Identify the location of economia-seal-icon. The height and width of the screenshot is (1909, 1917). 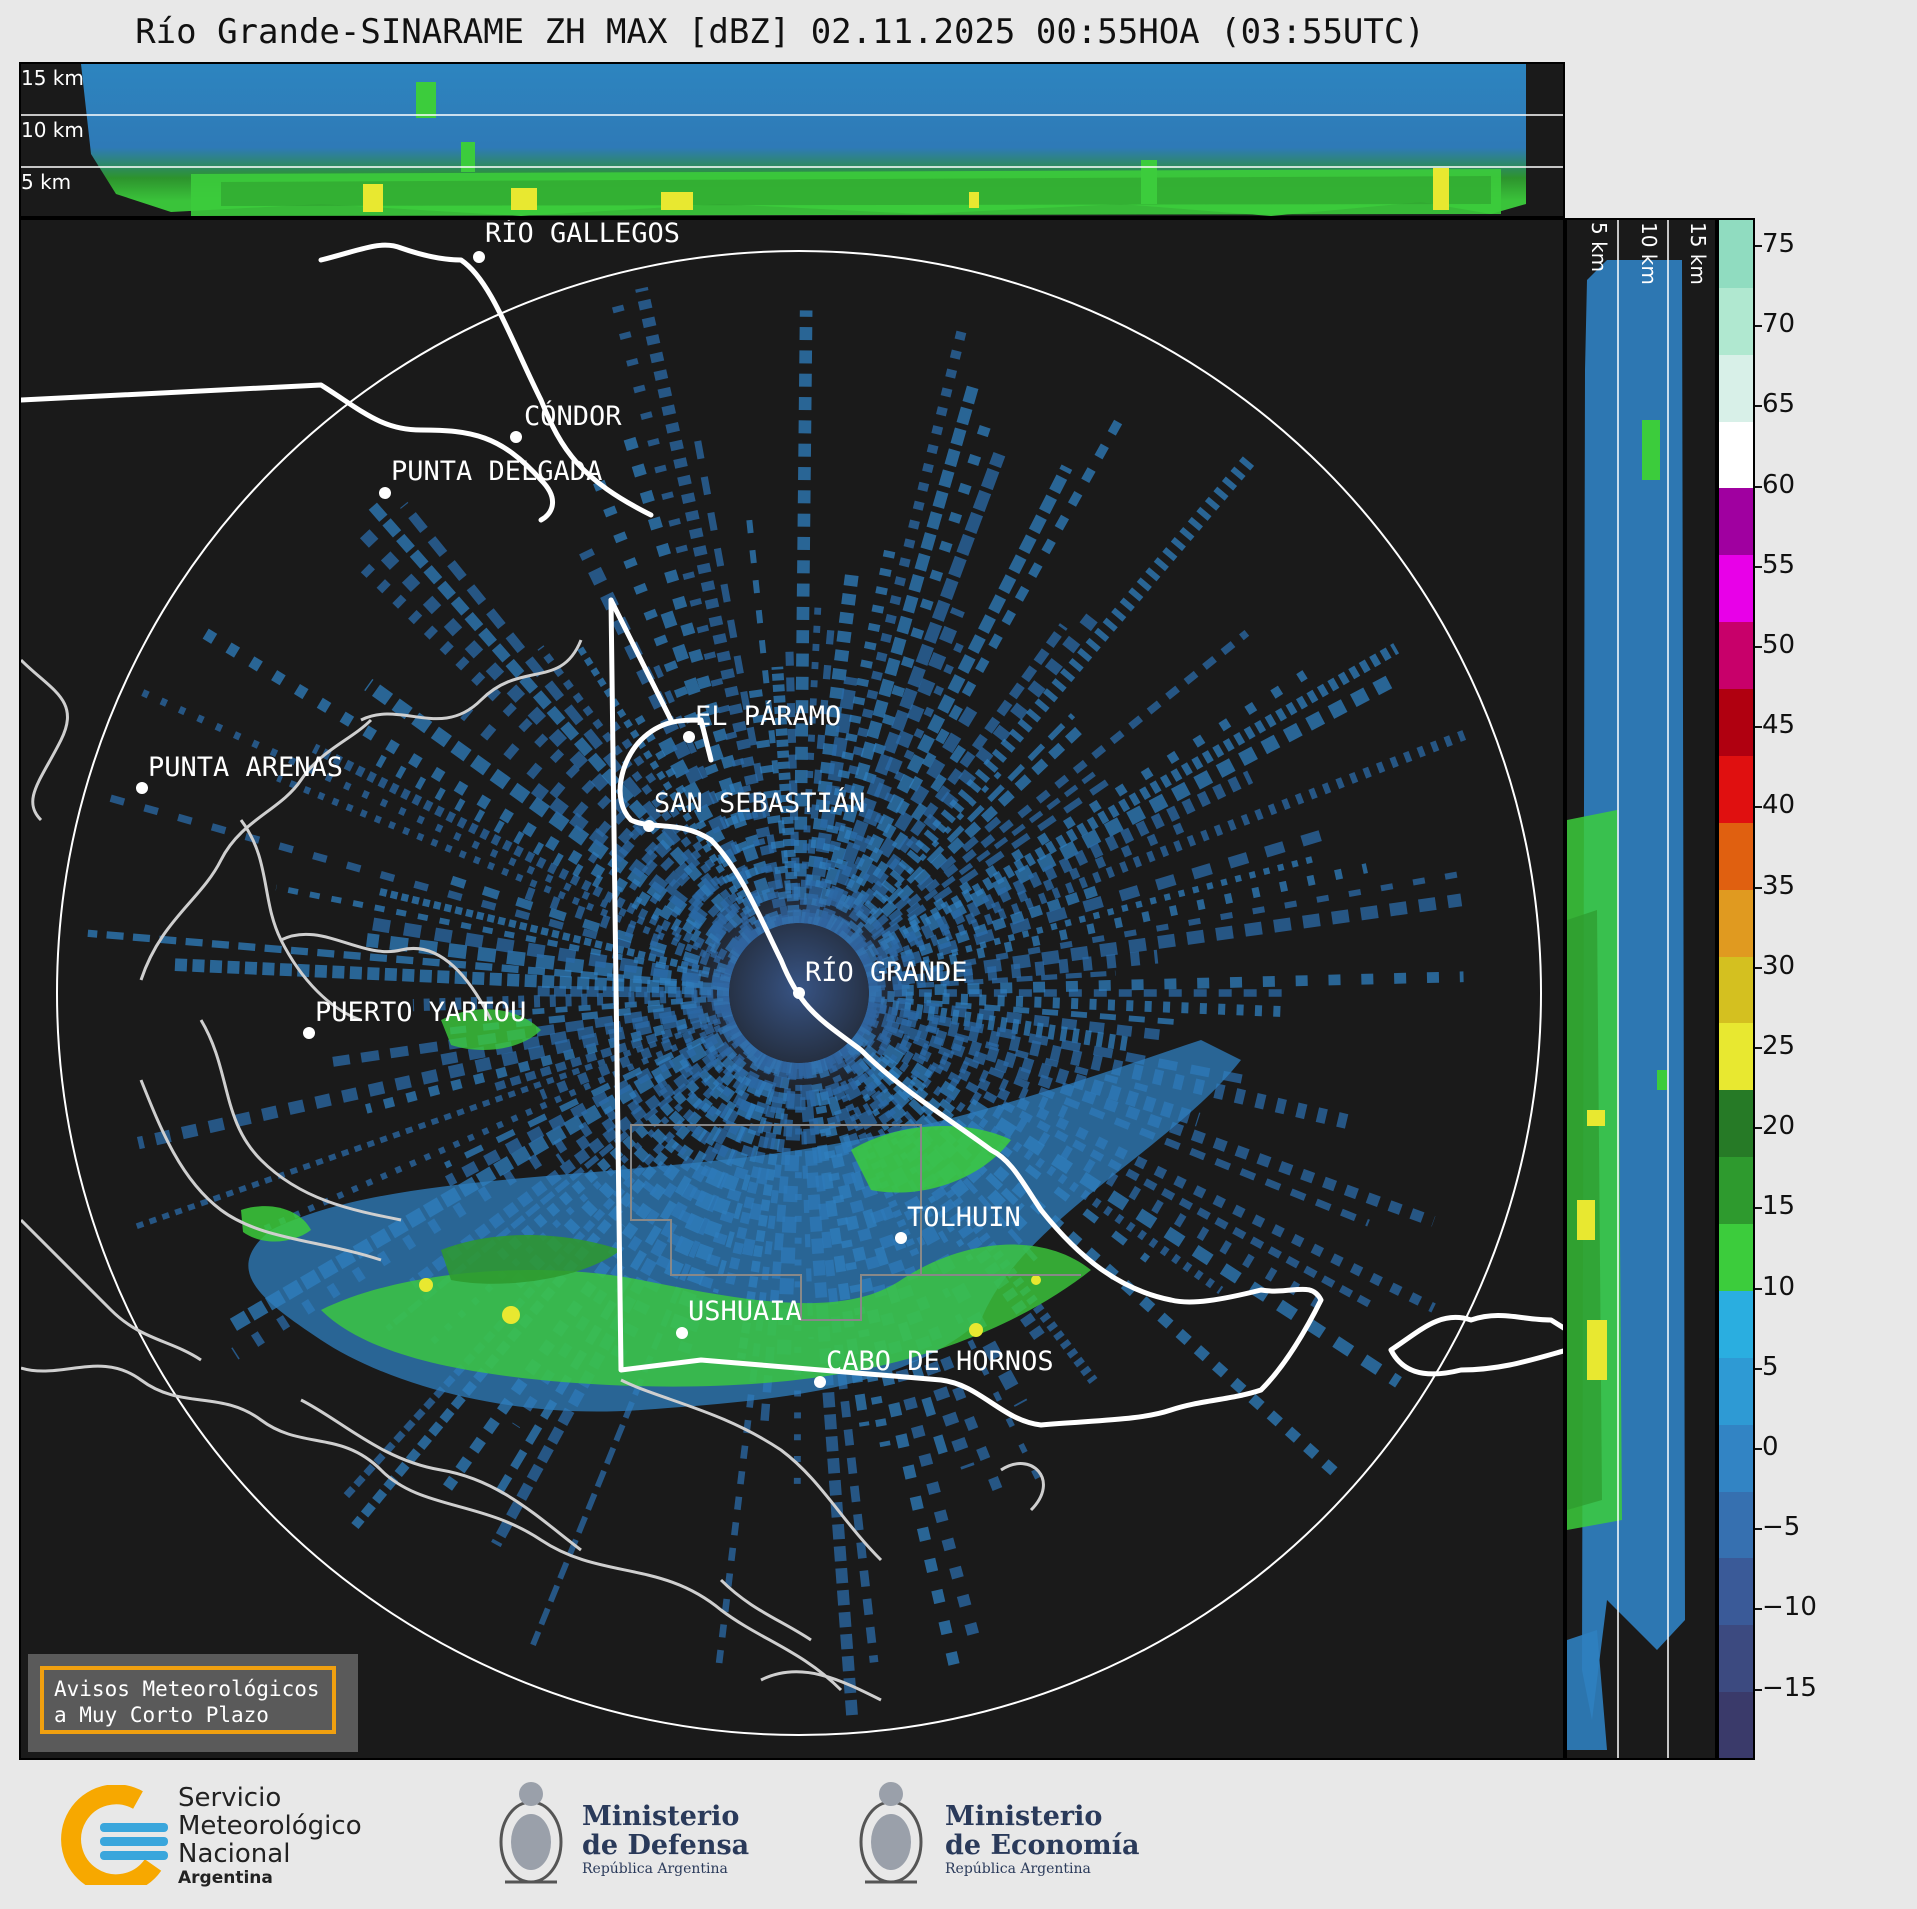
(891, 1834).